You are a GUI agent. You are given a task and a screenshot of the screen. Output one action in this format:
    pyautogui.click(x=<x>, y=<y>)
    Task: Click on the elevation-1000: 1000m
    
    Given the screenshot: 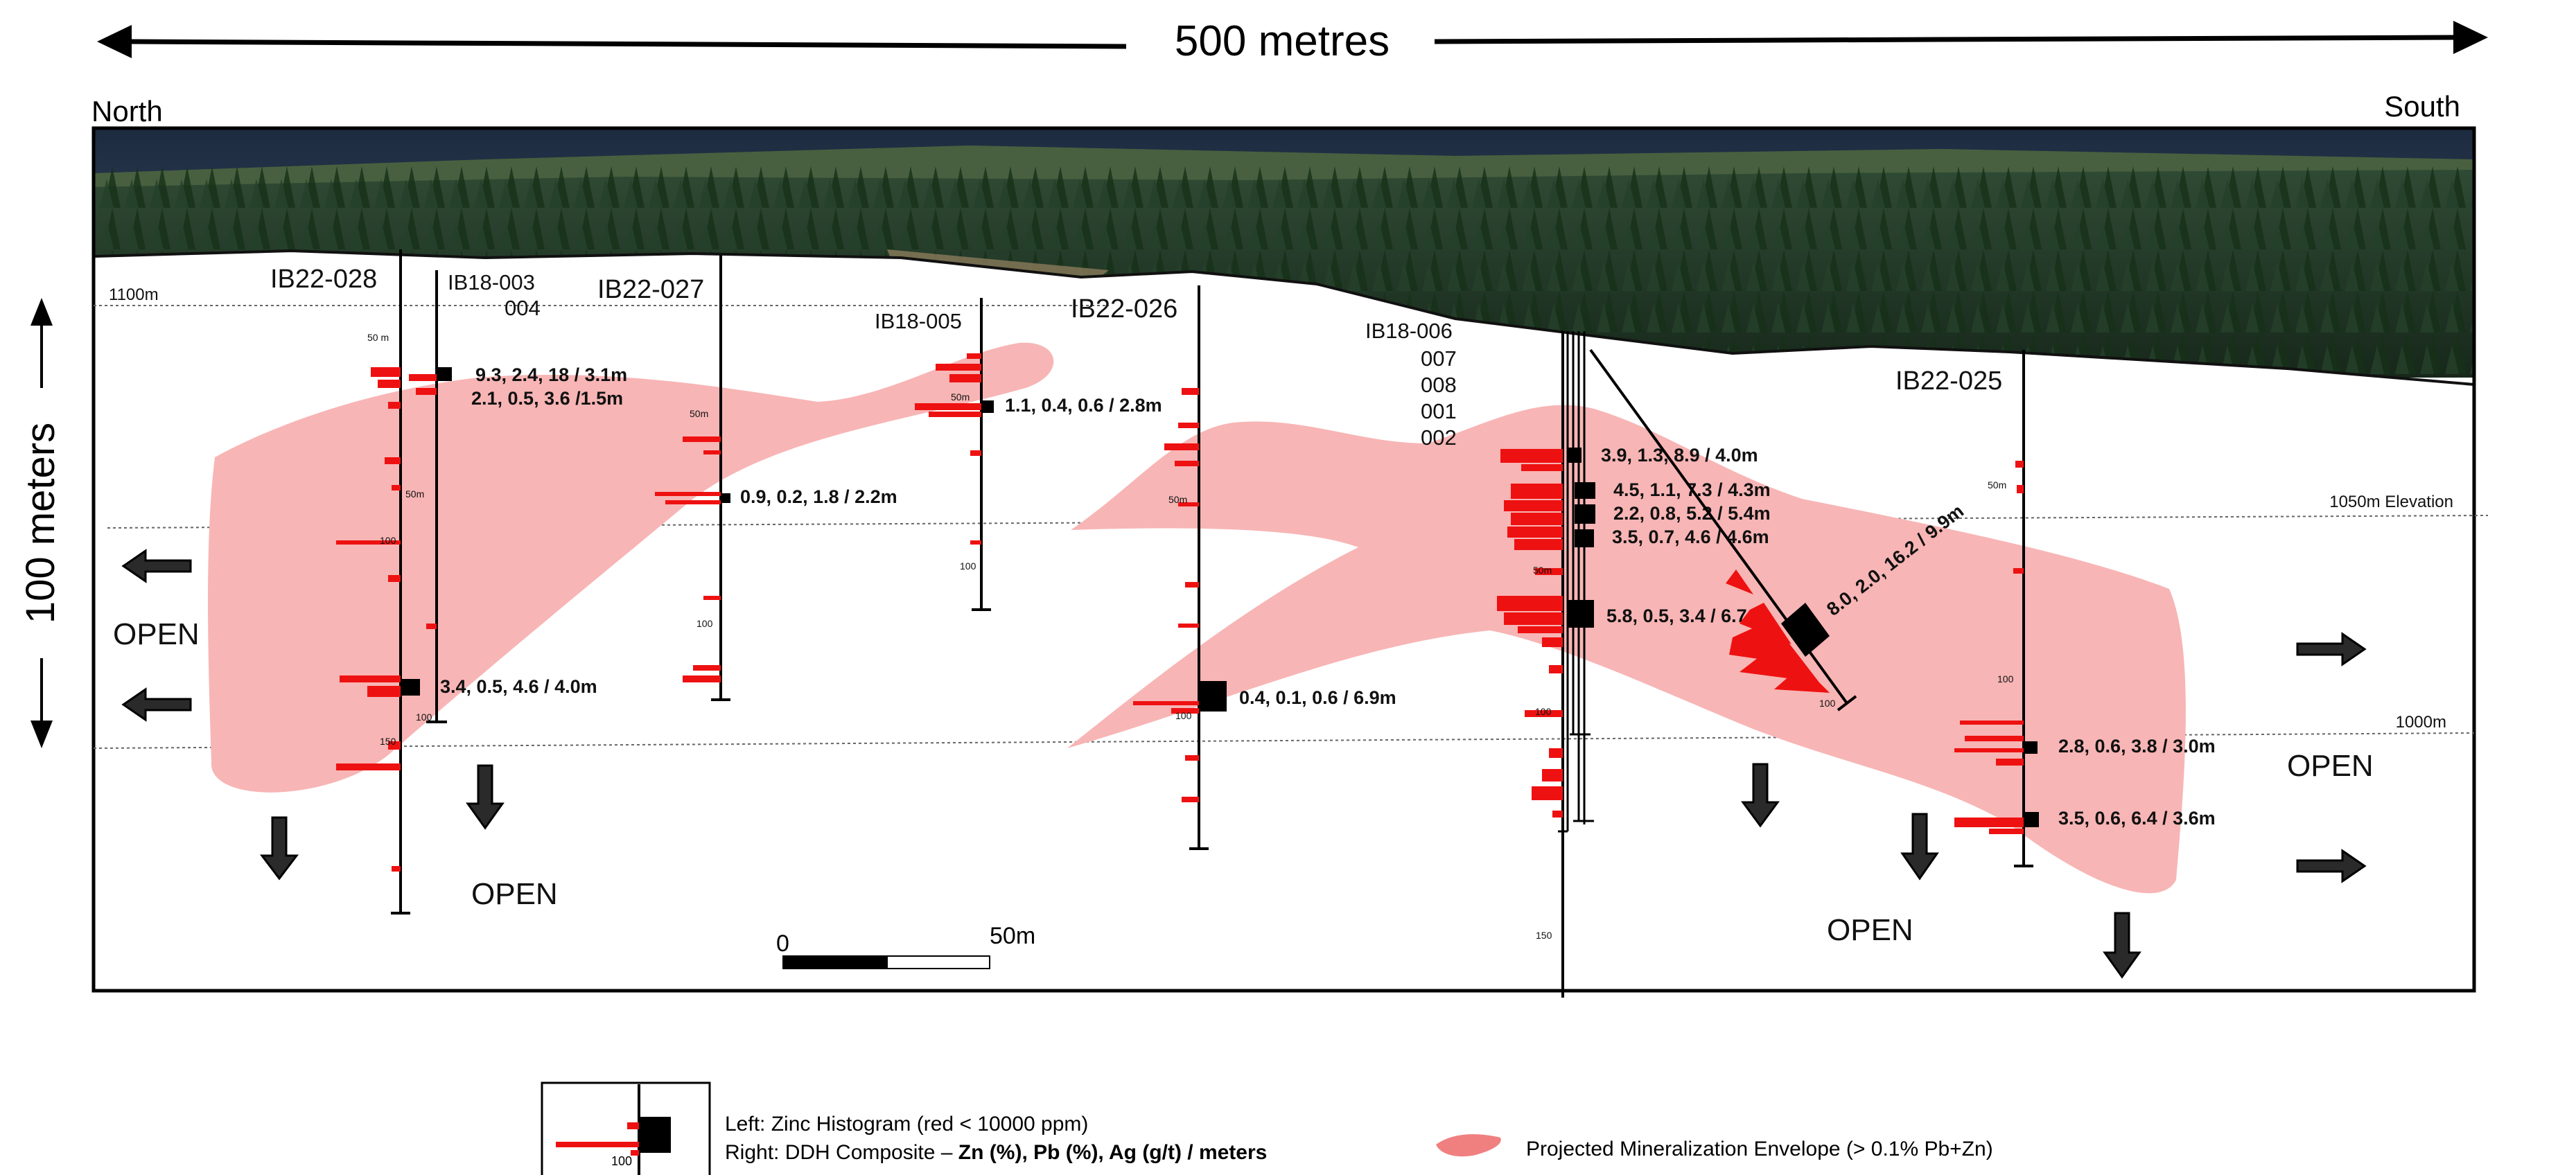 What is the action you would take?
    pyautogui.click(x=2421, y=722)
    